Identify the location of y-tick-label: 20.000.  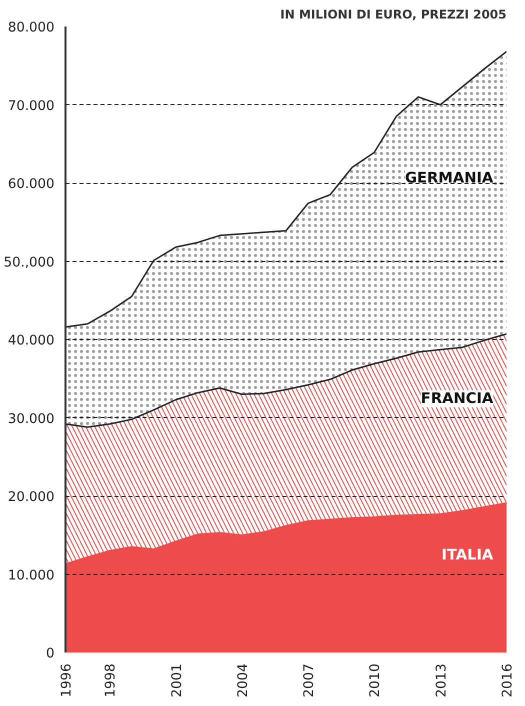
(31, 497).